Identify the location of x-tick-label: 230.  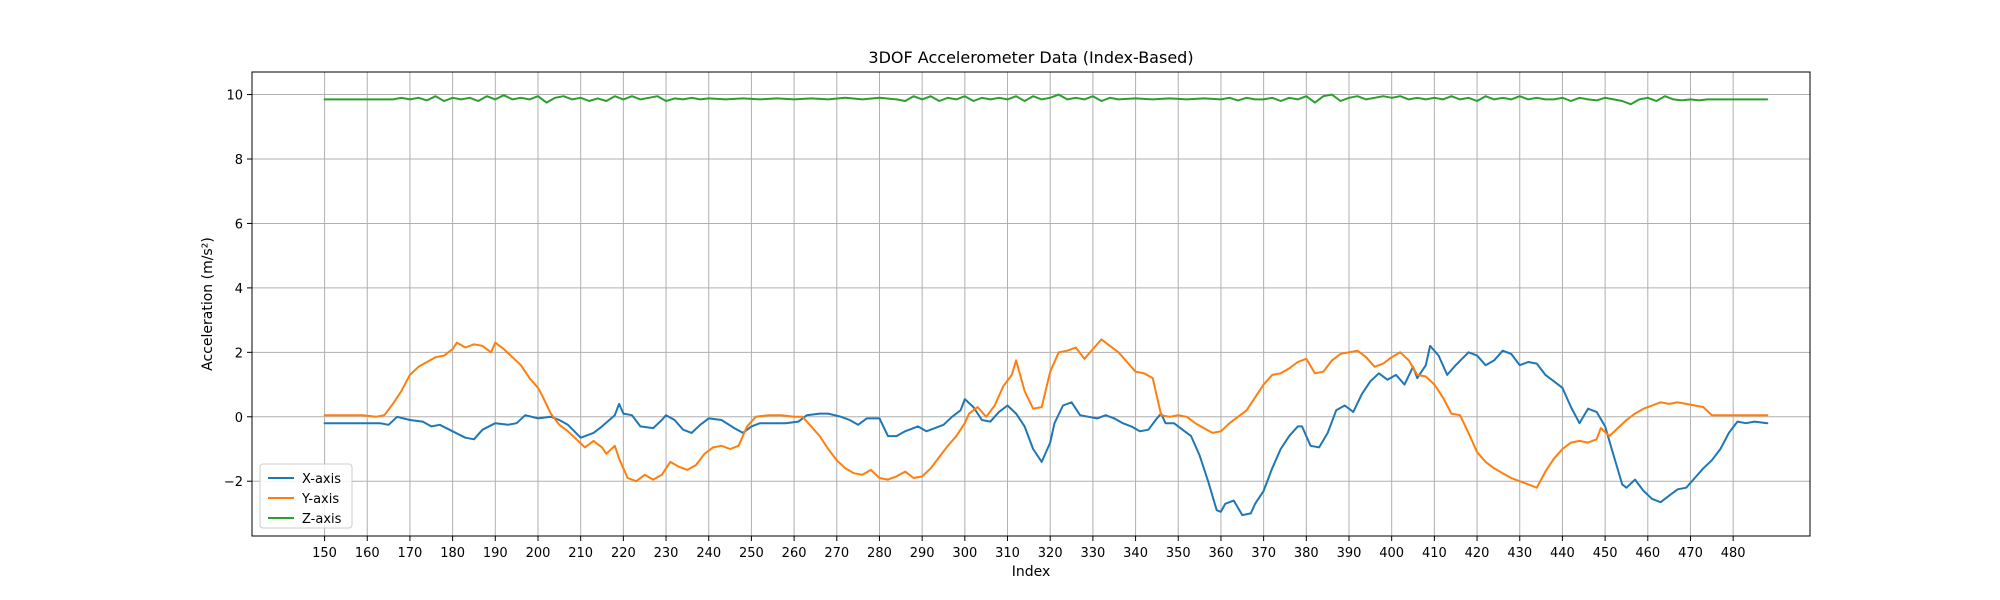
(666, 553).